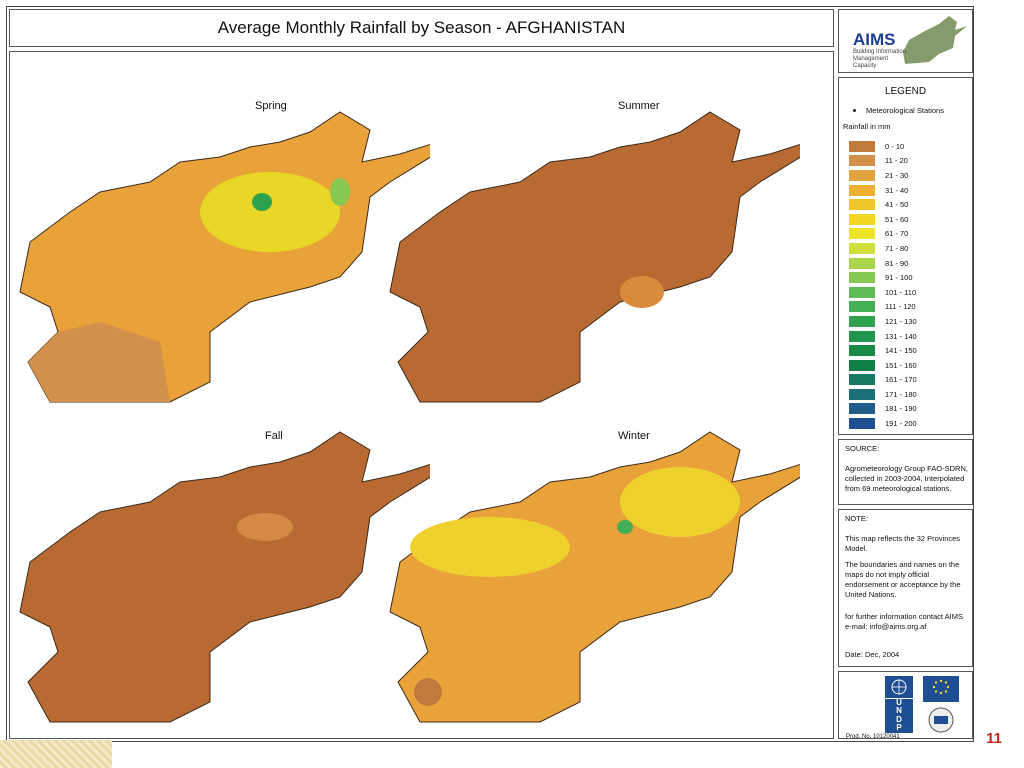 This screenshot has width=1024, height=768. What do you see at coordinates (883, 394) in the screenshot?
I see `legend-item: 171 - 180` at bounding box center [883, 394].